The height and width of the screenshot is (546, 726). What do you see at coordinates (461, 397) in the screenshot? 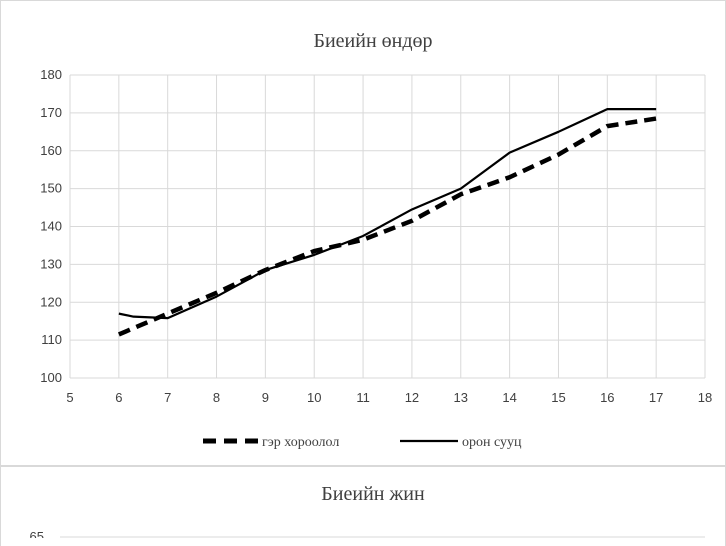
I see `x-tick-label: 13` at bounding box center [461, 397].